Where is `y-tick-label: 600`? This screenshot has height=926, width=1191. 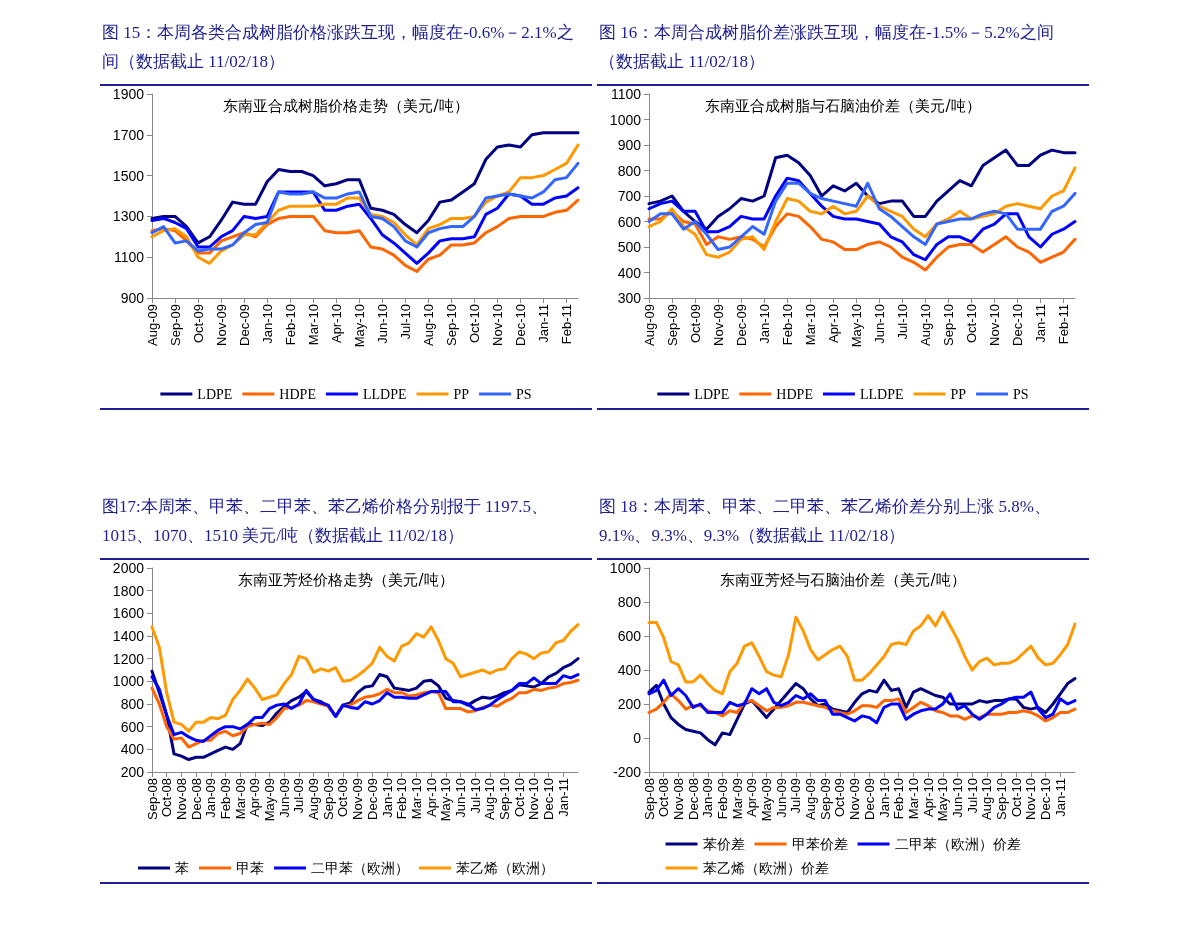
y-tick-label: 600 is located at coordinates (629, 221).